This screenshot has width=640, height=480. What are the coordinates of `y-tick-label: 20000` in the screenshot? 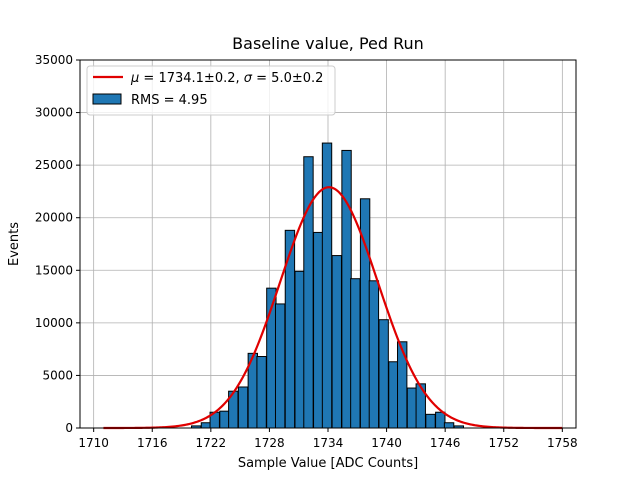 It's located at (54, 218).